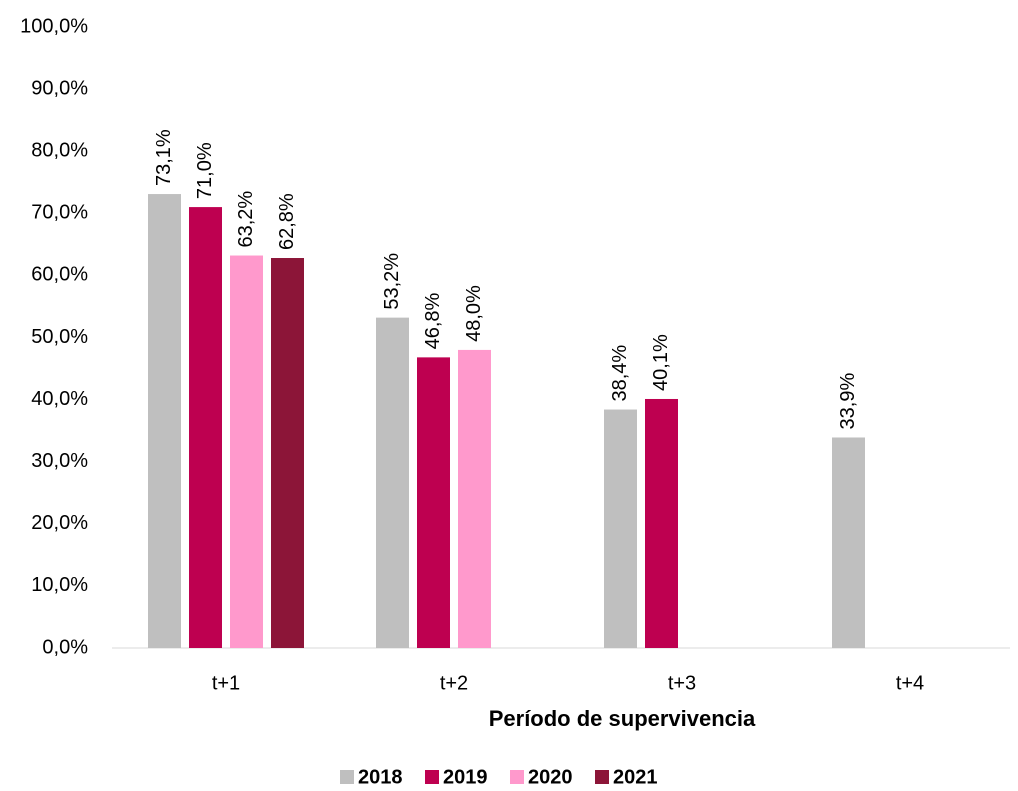 The image size is (1018, 791). Describe the element at coordinates (848, 401) in the screenshot. I see `data-label: 33,9%` at that location.